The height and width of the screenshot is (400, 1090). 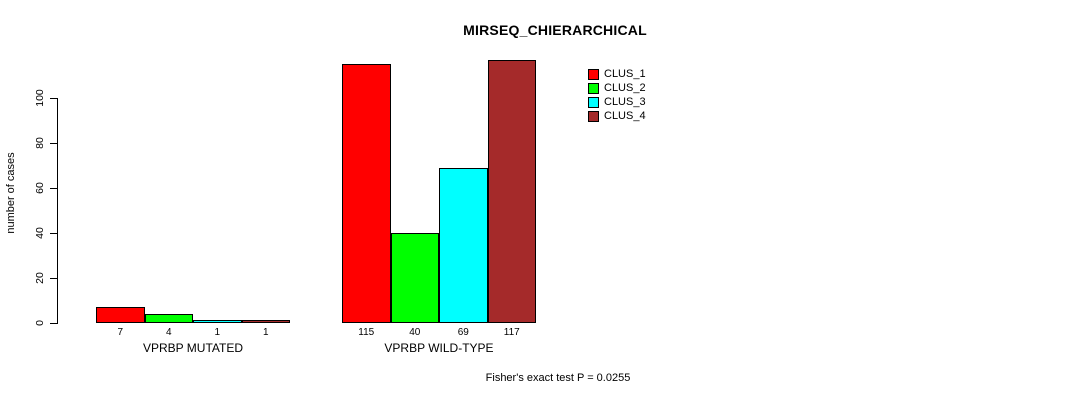 What do you see at coordinates (625, 116) in the screenshot?
I see `legend-label: CLUS_4` at bounding box center [625, 116].